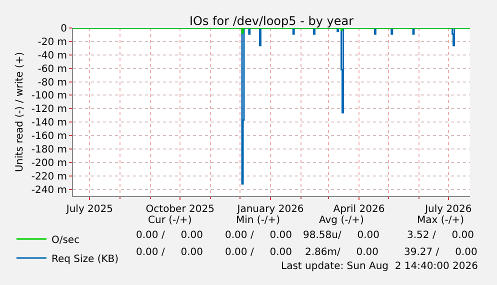 Image resolution: width=497 pixels, height=285 pixels. Describe the element at coordinates (49, 190) in the screenshot. I see `y-tick-label: -240 m` at that location.